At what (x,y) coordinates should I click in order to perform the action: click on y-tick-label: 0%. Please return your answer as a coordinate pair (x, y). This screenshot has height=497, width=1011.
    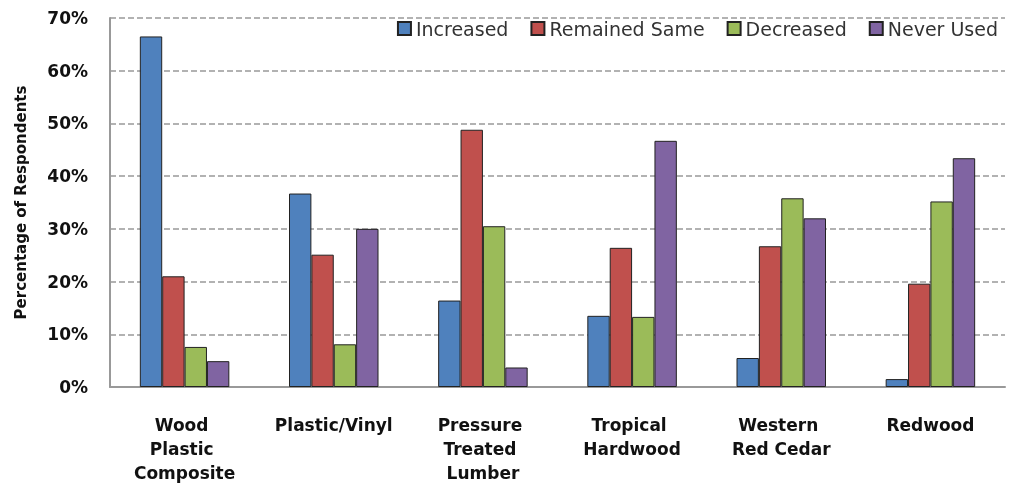
    Looking at the image, I should click on (73, 387).